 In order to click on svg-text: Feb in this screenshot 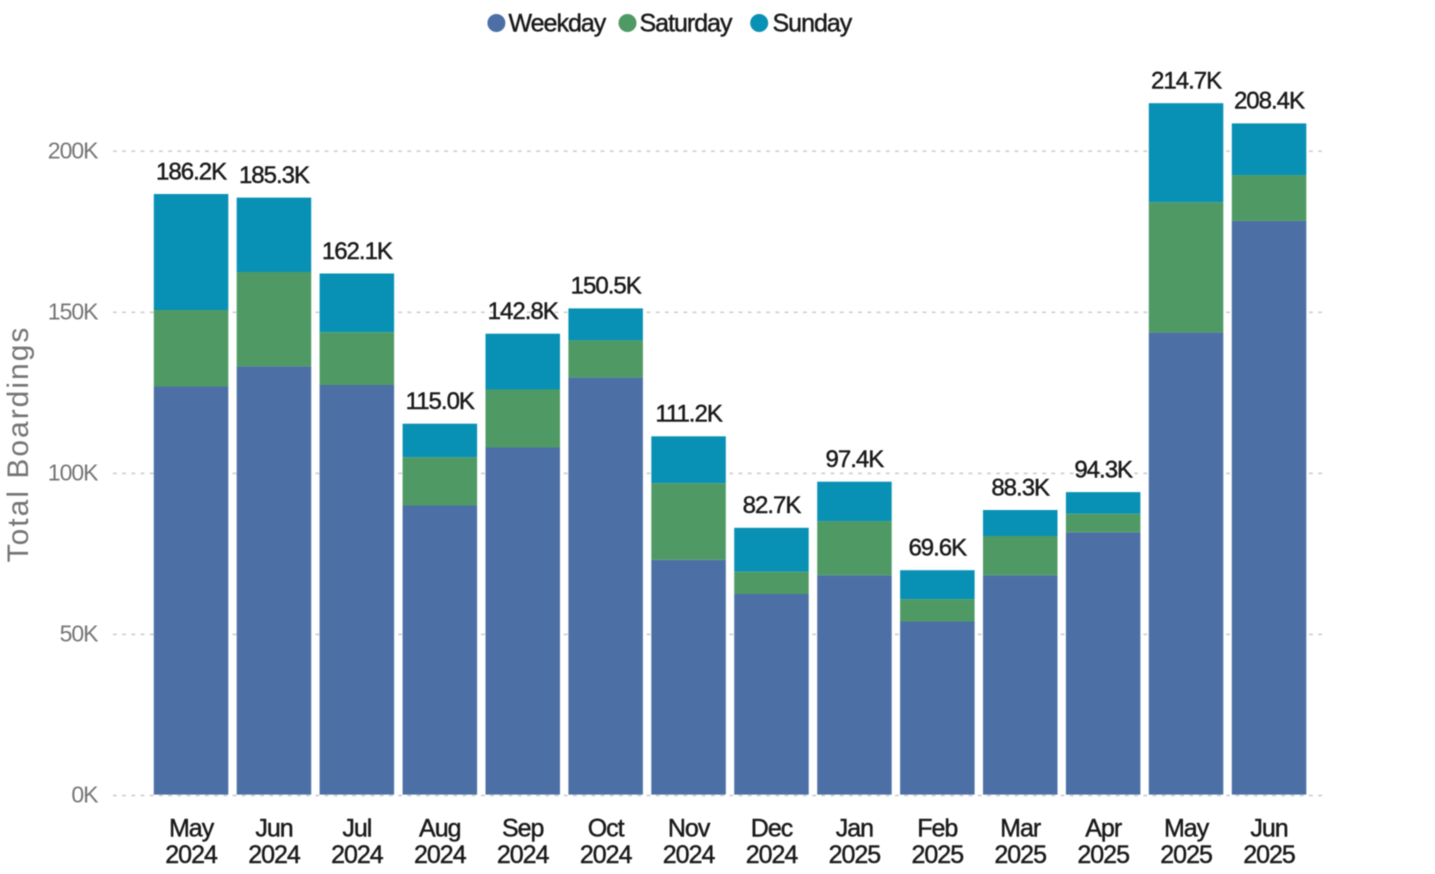, I will do `click(937, 829)`.